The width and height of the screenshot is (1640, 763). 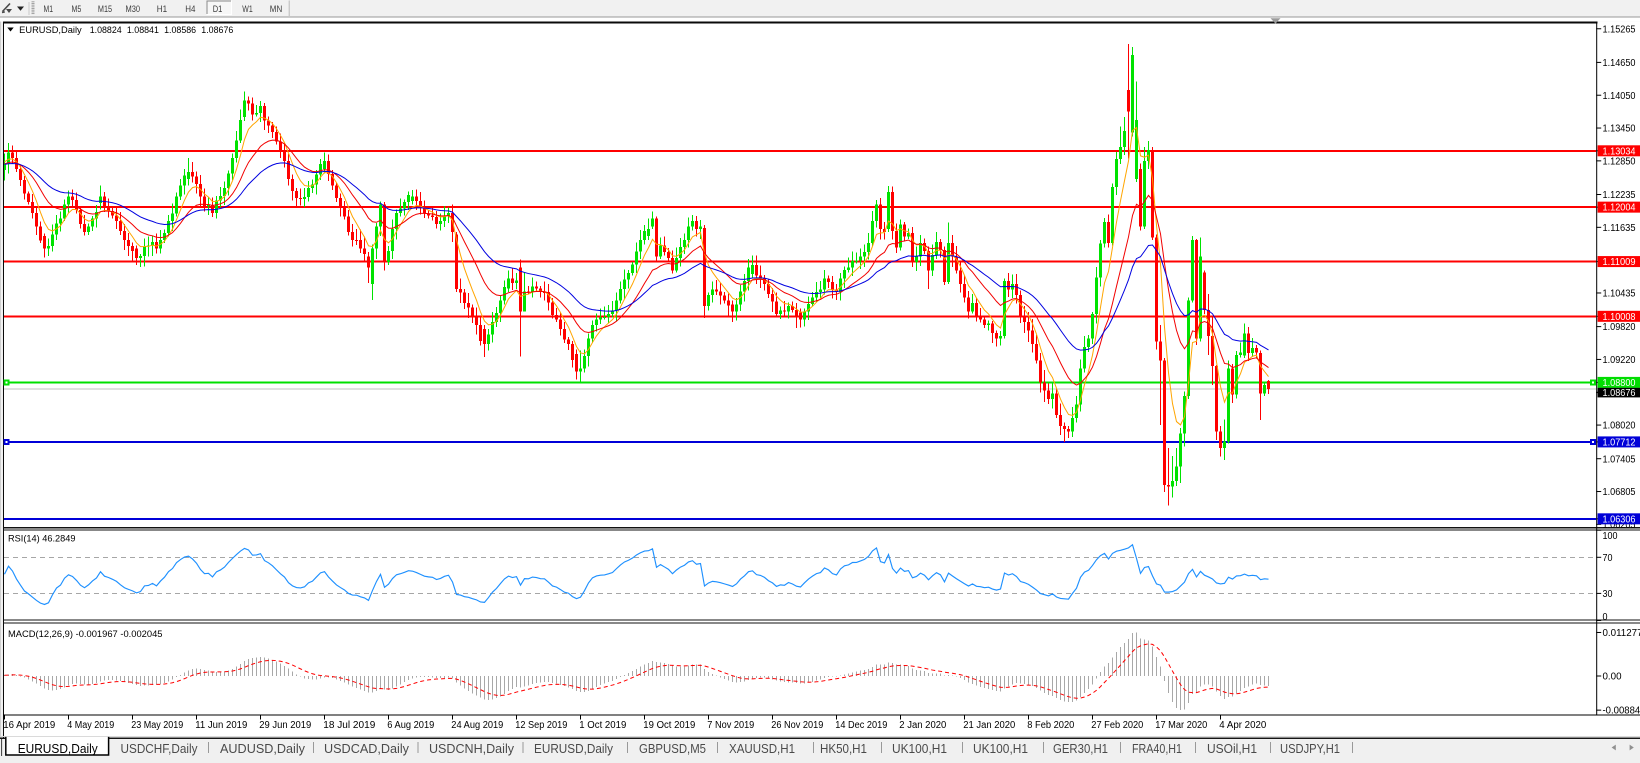 I want to click on svg-text: 100, so click(x=1610, y=536).